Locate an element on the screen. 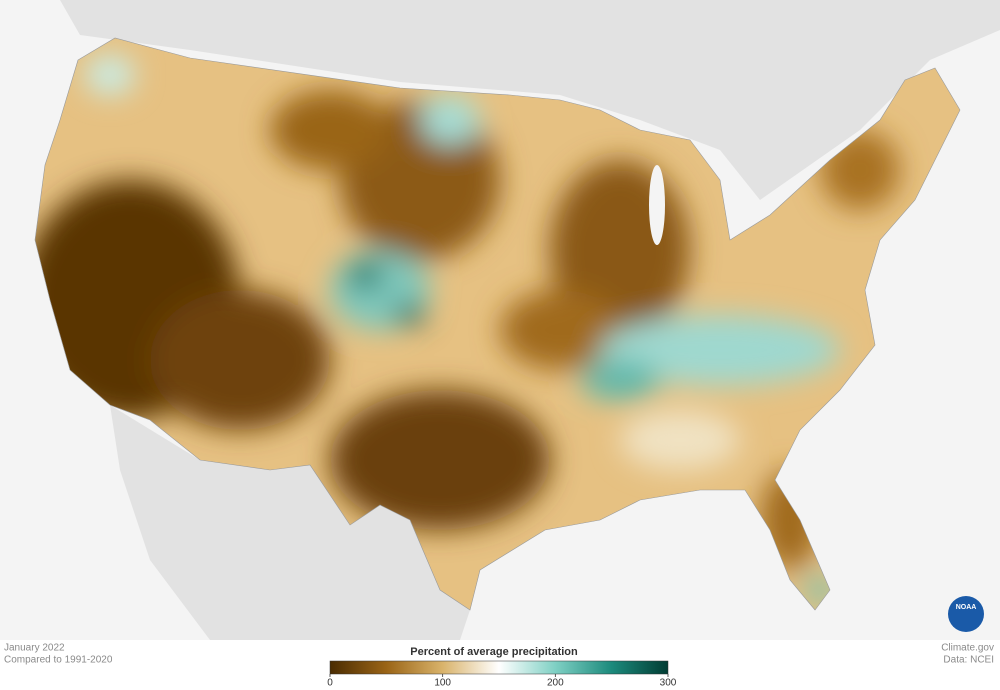 The height and width of the screenshot is (690, 1000). credit-site: Climate.gov is located at coordinates (967, 648).